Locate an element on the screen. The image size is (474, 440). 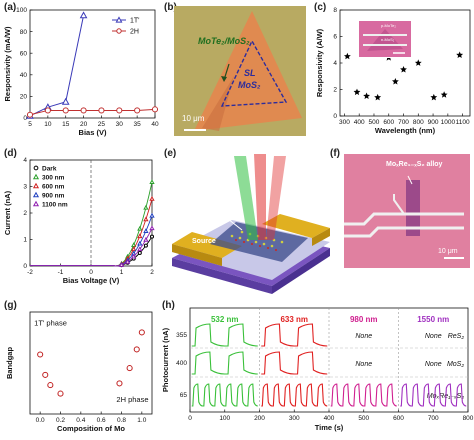
y-axis-label: Bandgap is located at coordinates (9, 363).